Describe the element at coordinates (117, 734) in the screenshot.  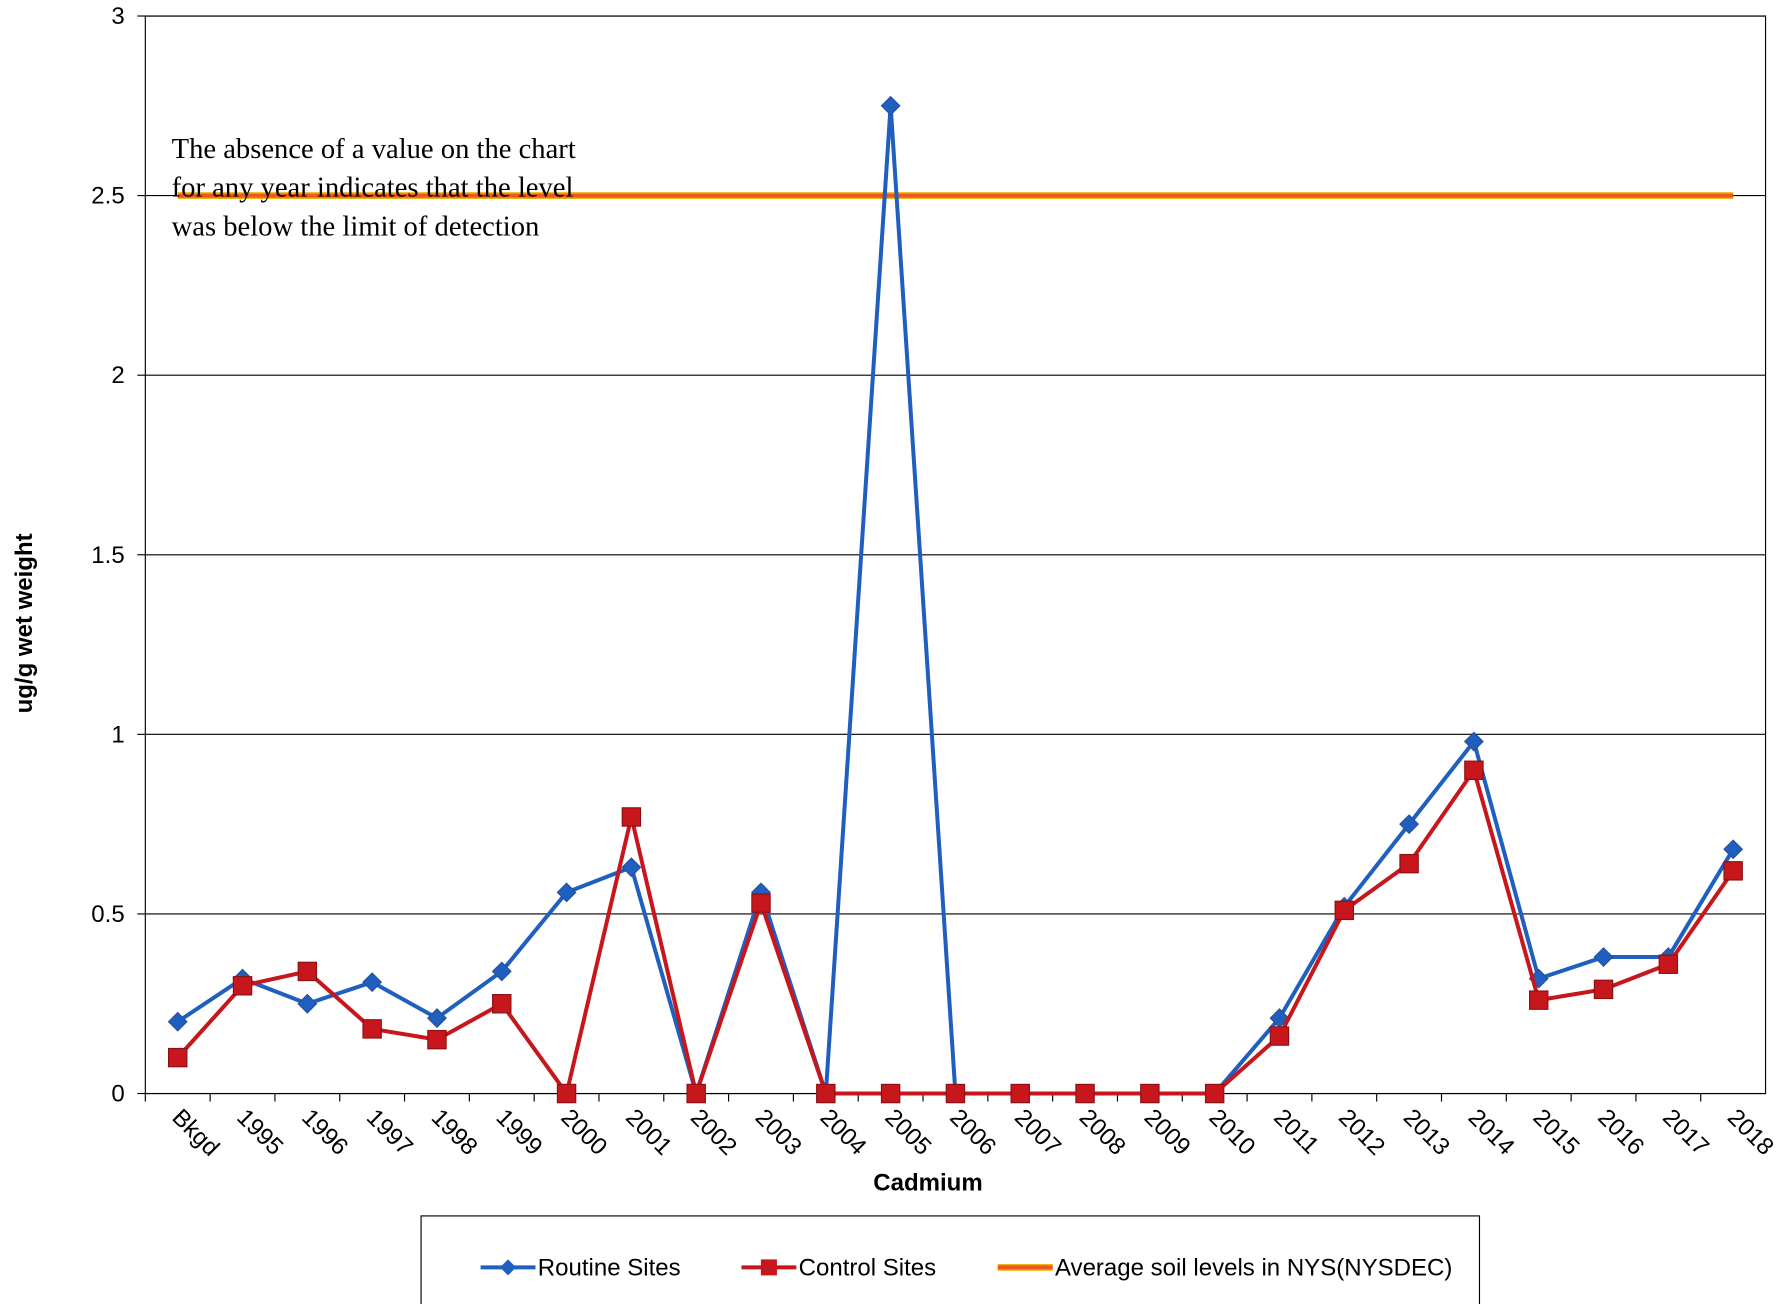
I see `y-tick-label: 1` at that location.